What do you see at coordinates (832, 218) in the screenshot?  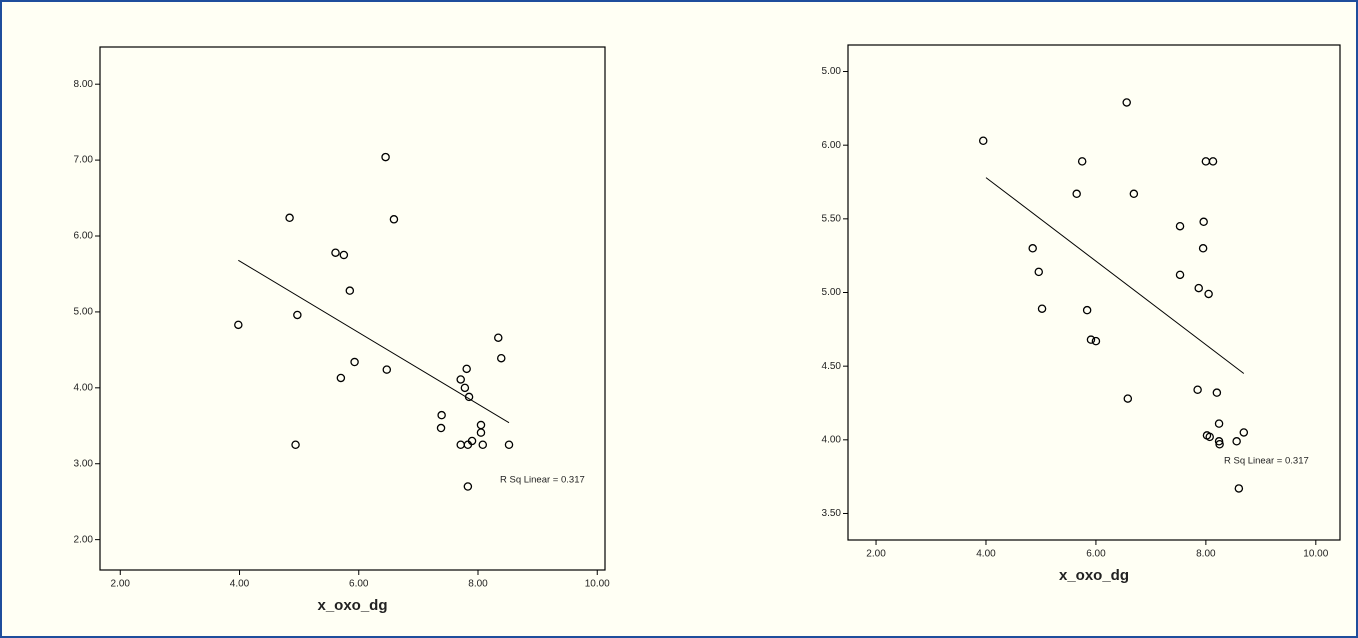 I see `y-tick-label: 5.50` at bounding box center [832, 218].